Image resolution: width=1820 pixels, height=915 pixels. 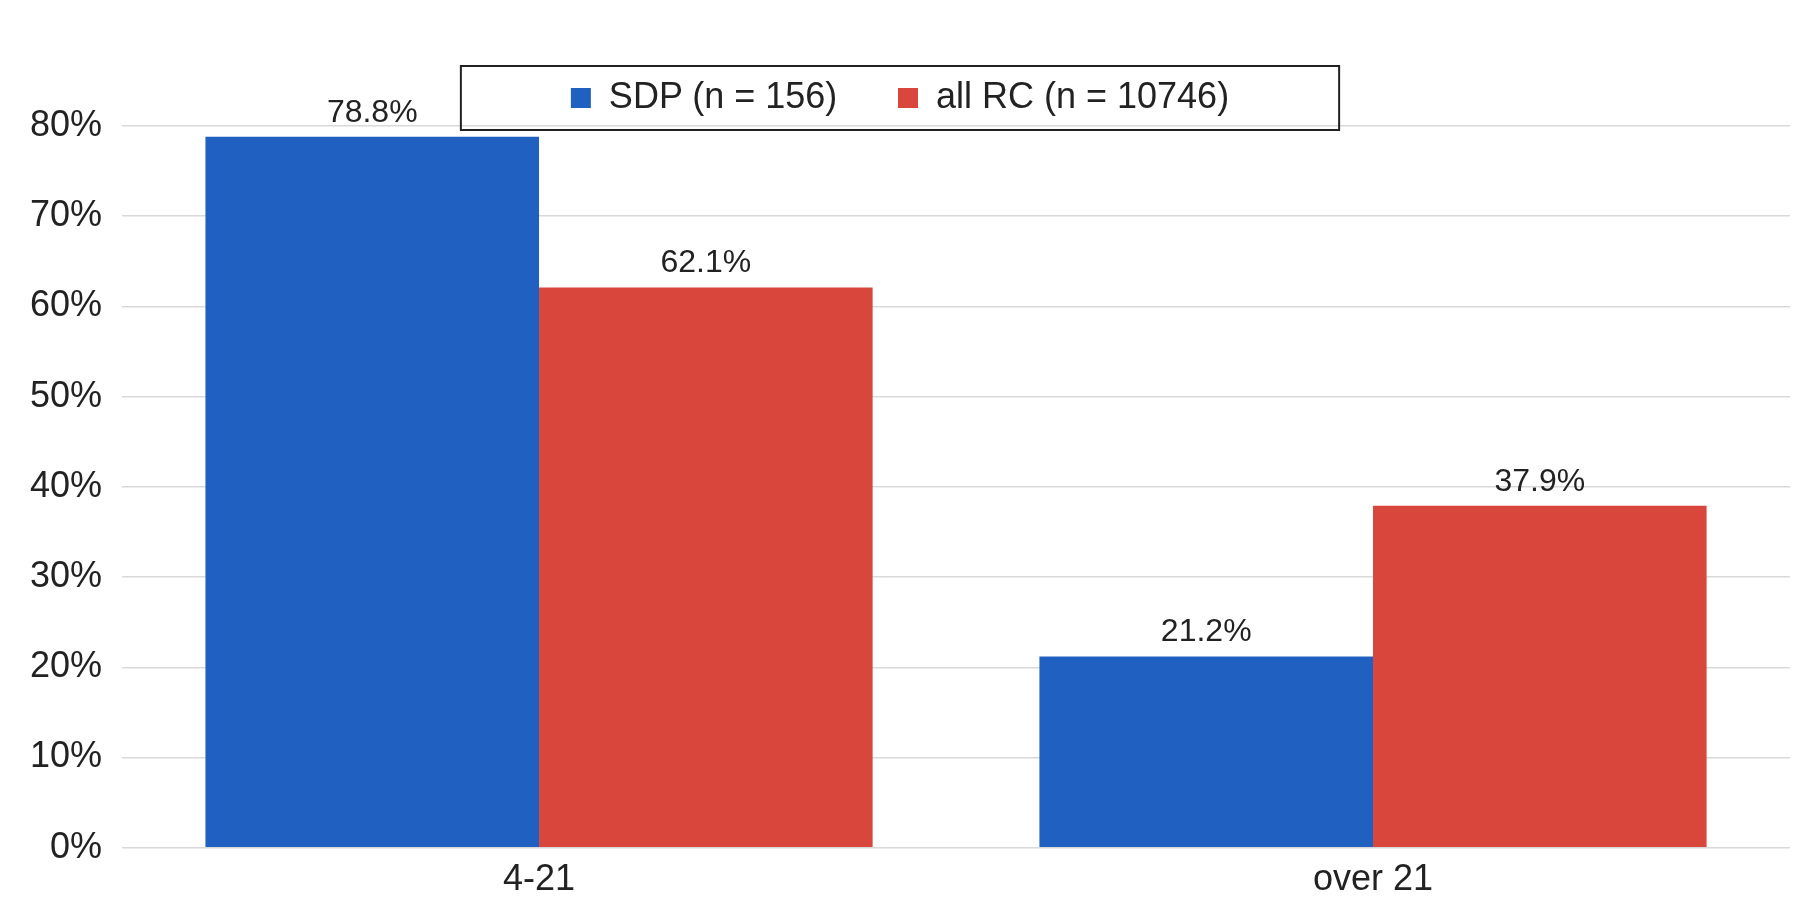 What do you see at coordinates (66, 665) in the screenshot?
I see `y-tick-label: 20%` at bounding box center [66, 665].